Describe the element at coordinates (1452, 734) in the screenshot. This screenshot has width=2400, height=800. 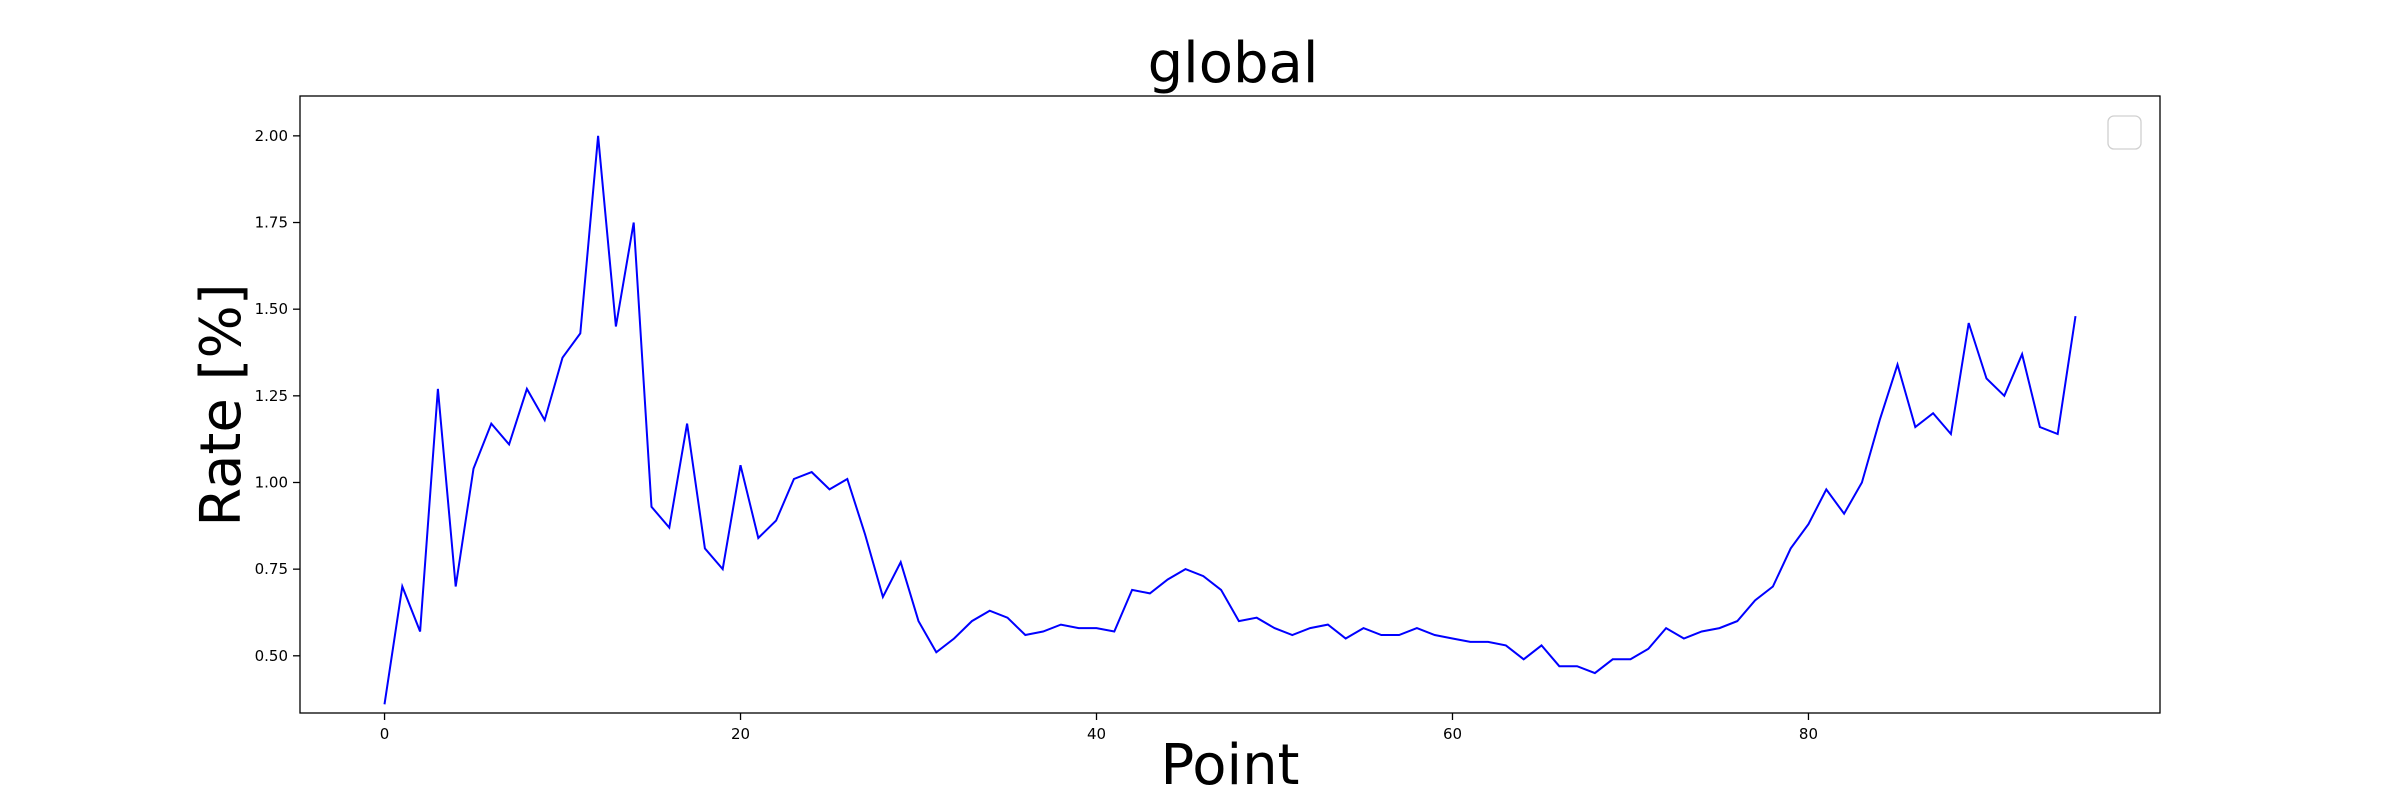
I see `x-tick-label: 60` at that location.